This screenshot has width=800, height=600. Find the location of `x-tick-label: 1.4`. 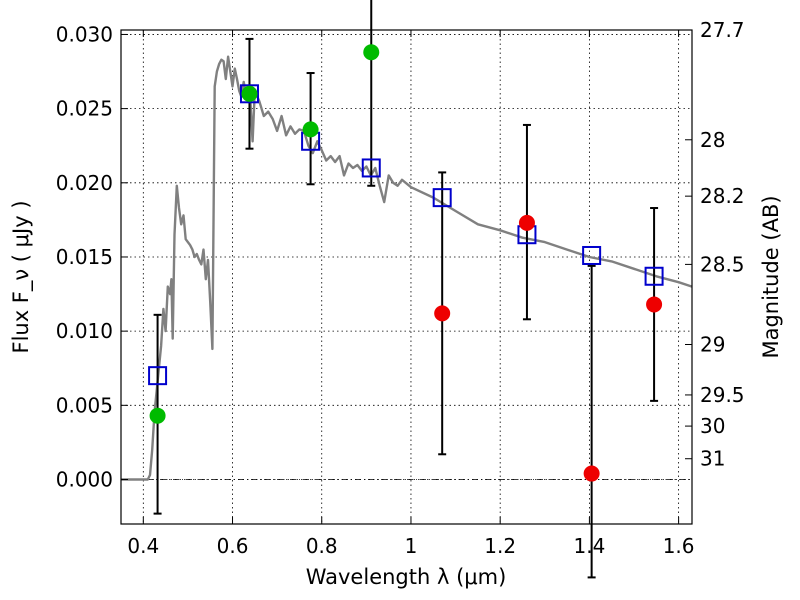

x-tick-label: 1.4 is located at coordinates (589, 546).